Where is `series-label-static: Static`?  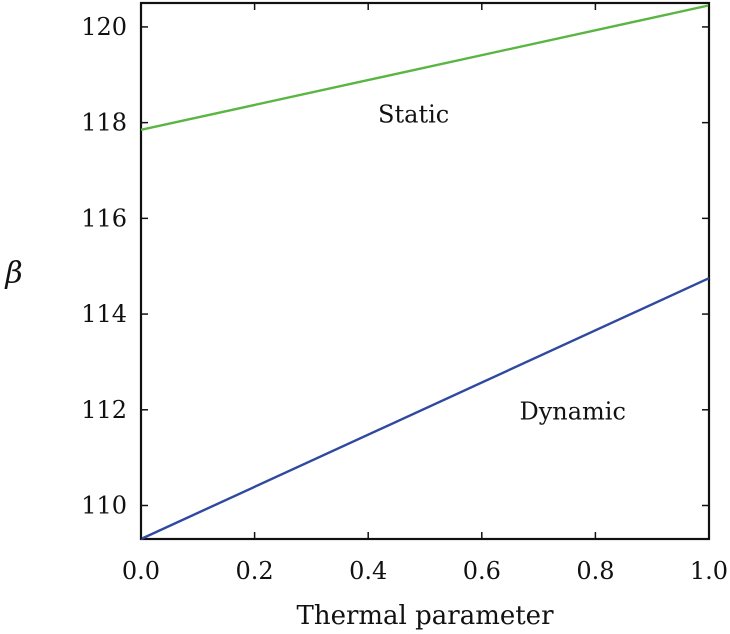
series-label-static: Static is located at coordinates (413, 115).